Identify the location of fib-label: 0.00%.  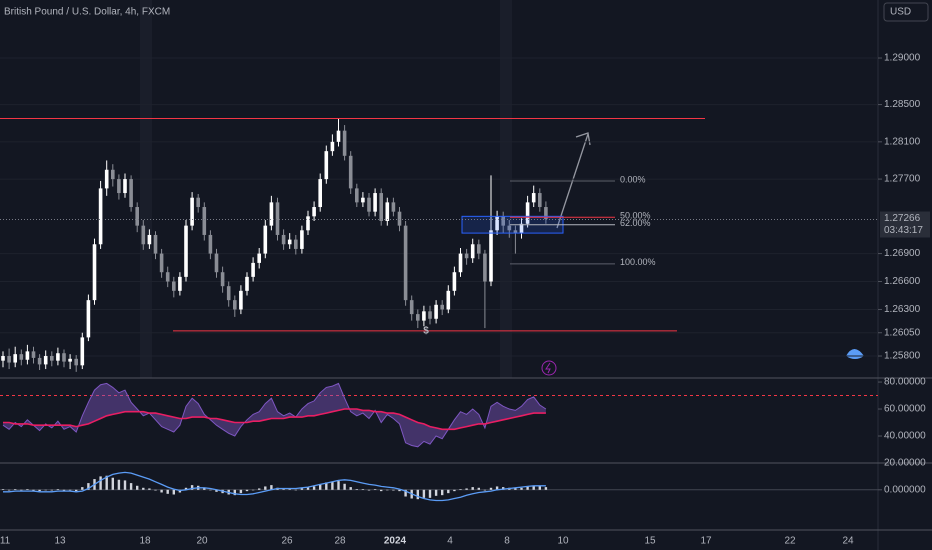
(633, 179).